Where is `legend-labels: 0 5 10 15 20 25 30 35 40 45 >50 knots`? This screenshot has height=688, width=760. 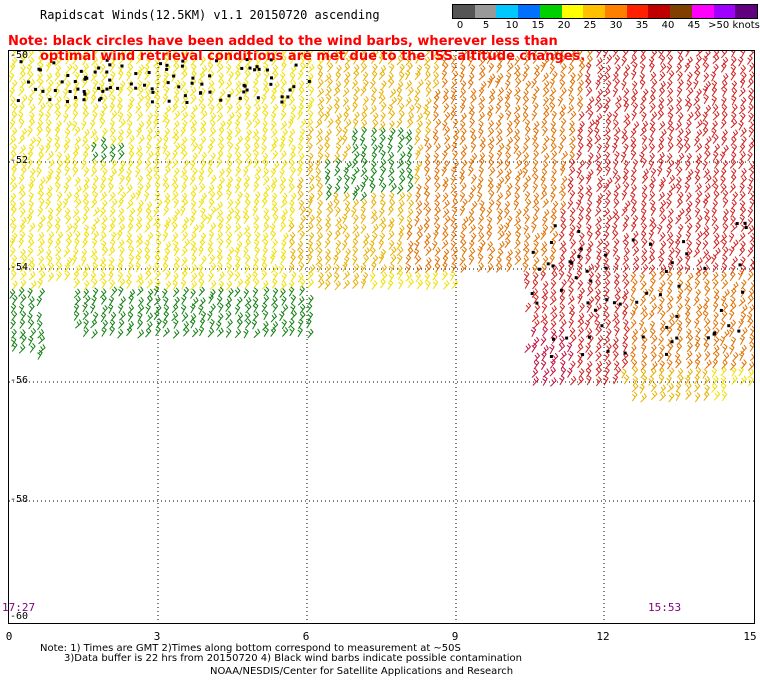
legend-labels: 0 5 10 15 20 25 30 35 40 45 >50 knots is located at coordinates (606, 26).